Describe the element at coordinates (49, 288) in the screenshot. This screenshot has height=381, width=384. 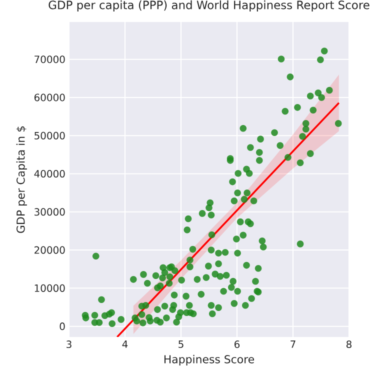
I see `y-tick-label: 10000` at that location.